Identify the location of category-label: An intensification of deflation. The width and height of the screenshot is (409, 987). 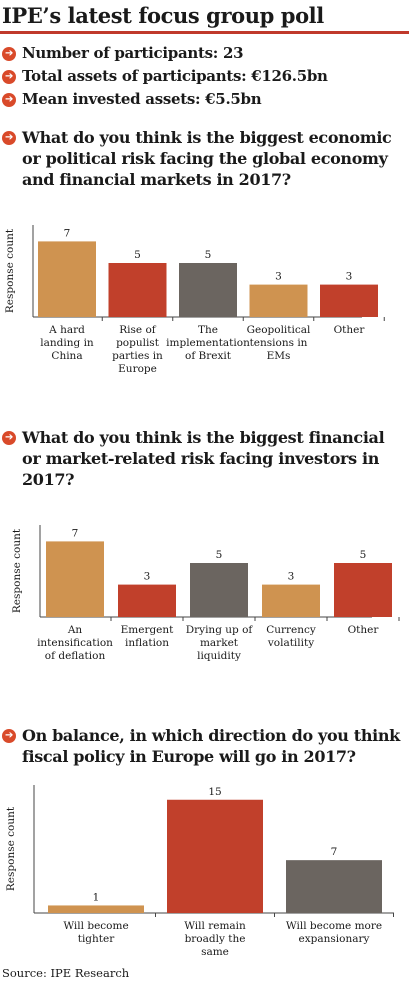
(75, 643).